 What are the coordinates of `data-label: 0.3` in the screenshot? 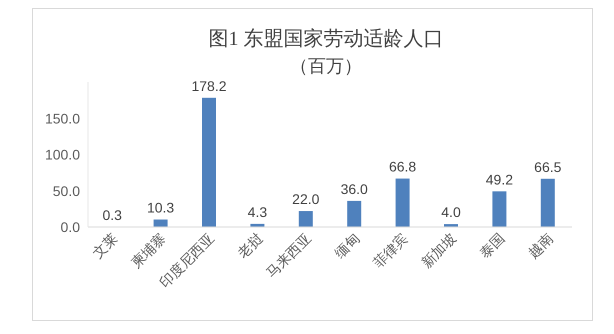 It's located at (112, 214).